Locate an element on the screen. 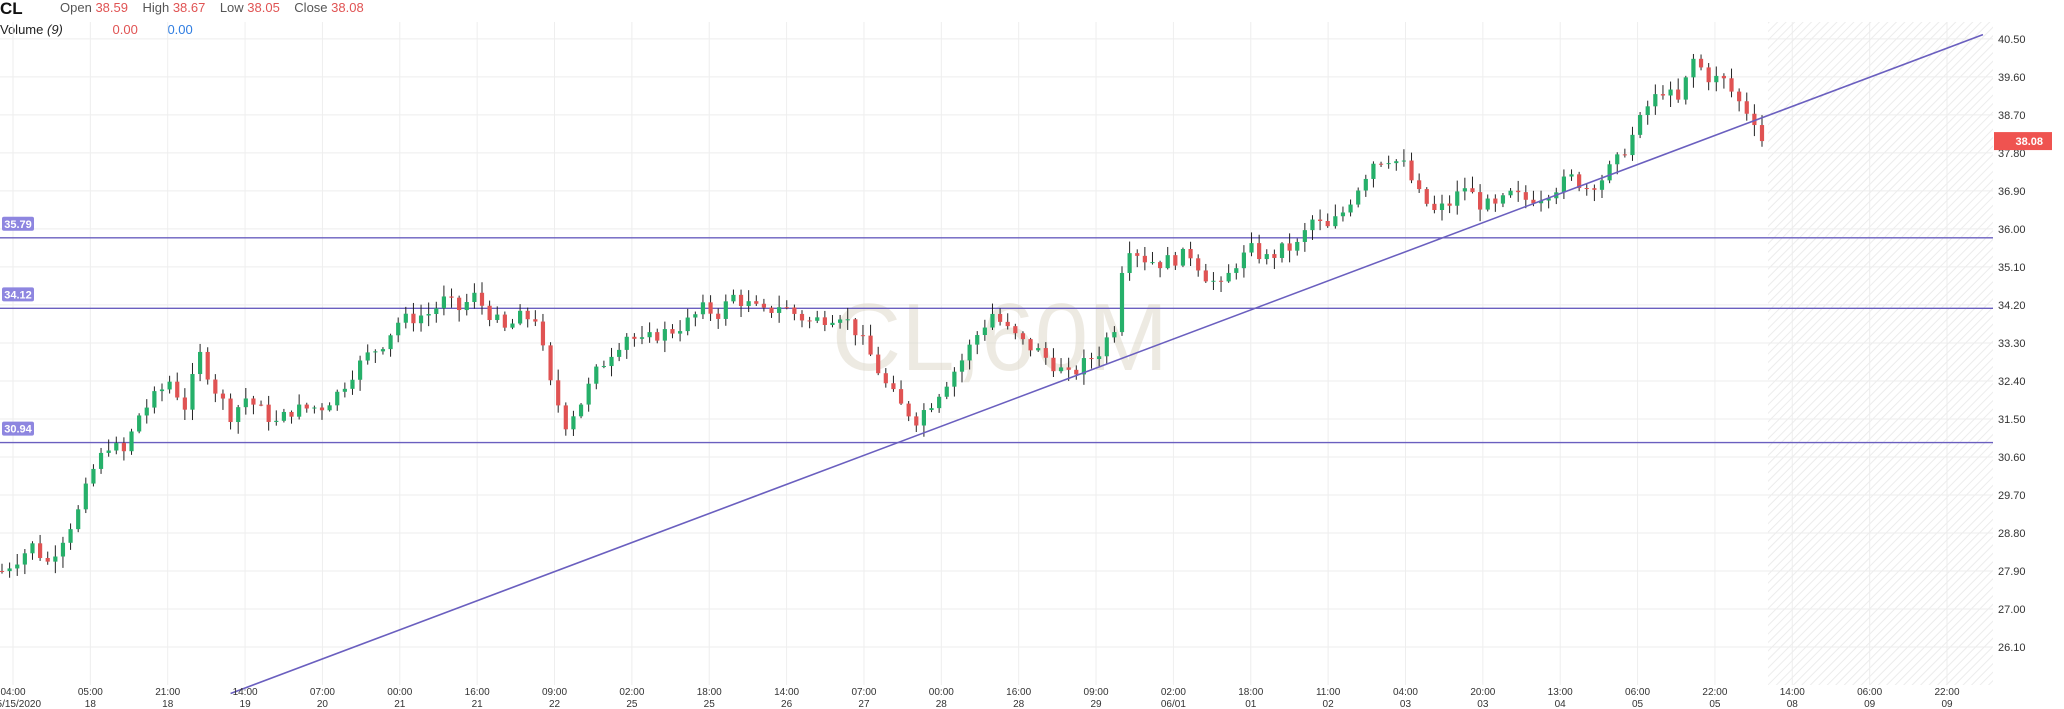  current-price-badge: 38.08 is located at coordinates (2023, 141).